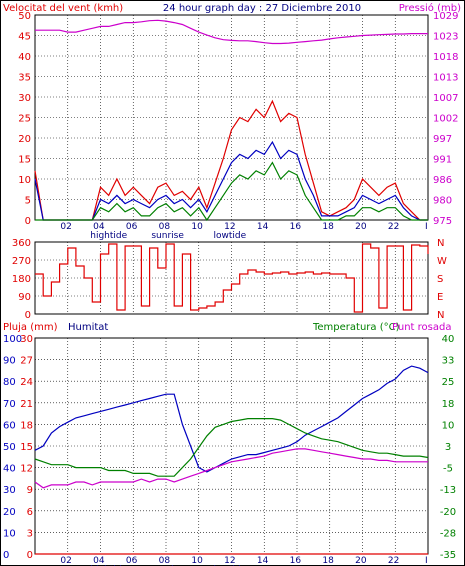 Image resolution: width=465 pixels, height=566 pixels. I want to click on wind-tick-label: 10, so click(24, 180).